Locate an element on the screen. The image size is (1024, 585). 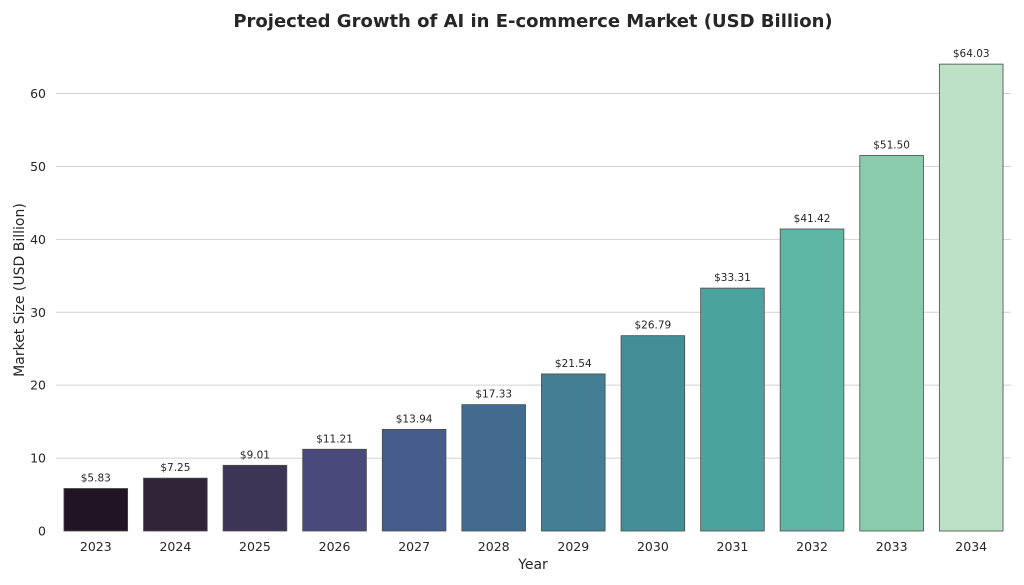
bar-2023 is located at coordinates (96, 510).